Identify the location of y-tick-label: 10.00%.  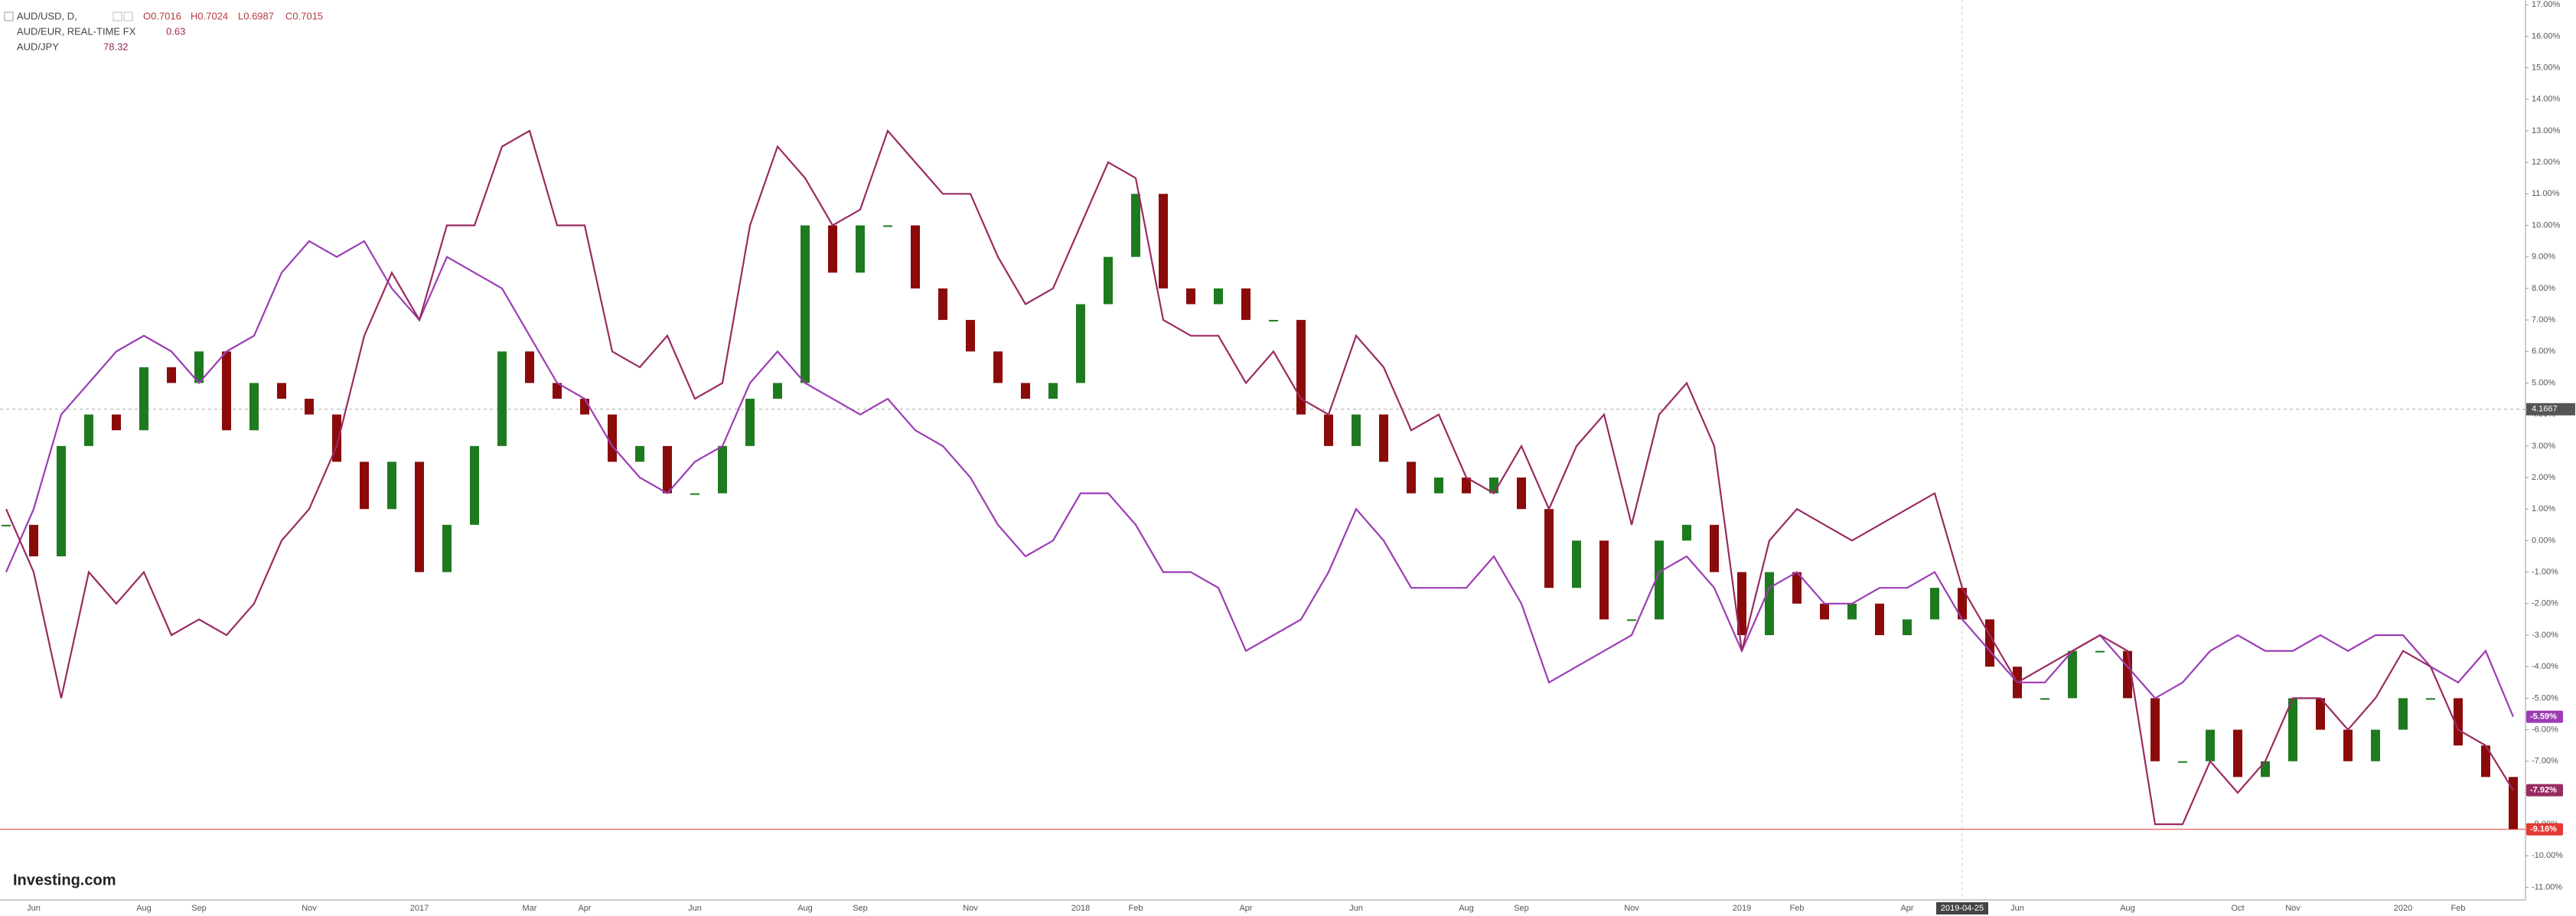
(2546, 225).